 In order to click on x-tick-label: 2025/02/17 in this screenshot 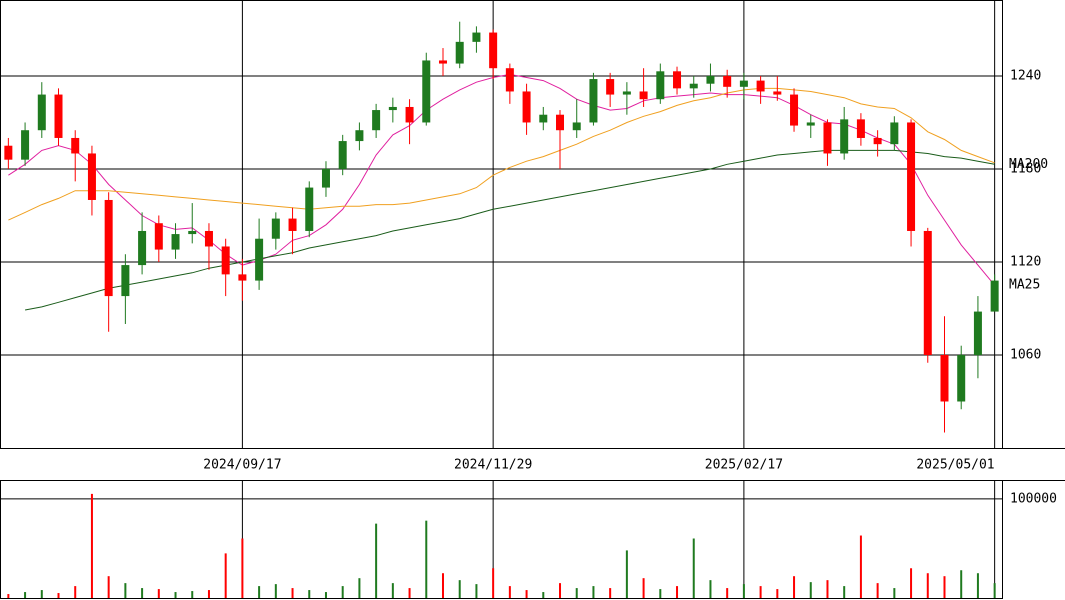, I will do `click(744, 465)`.